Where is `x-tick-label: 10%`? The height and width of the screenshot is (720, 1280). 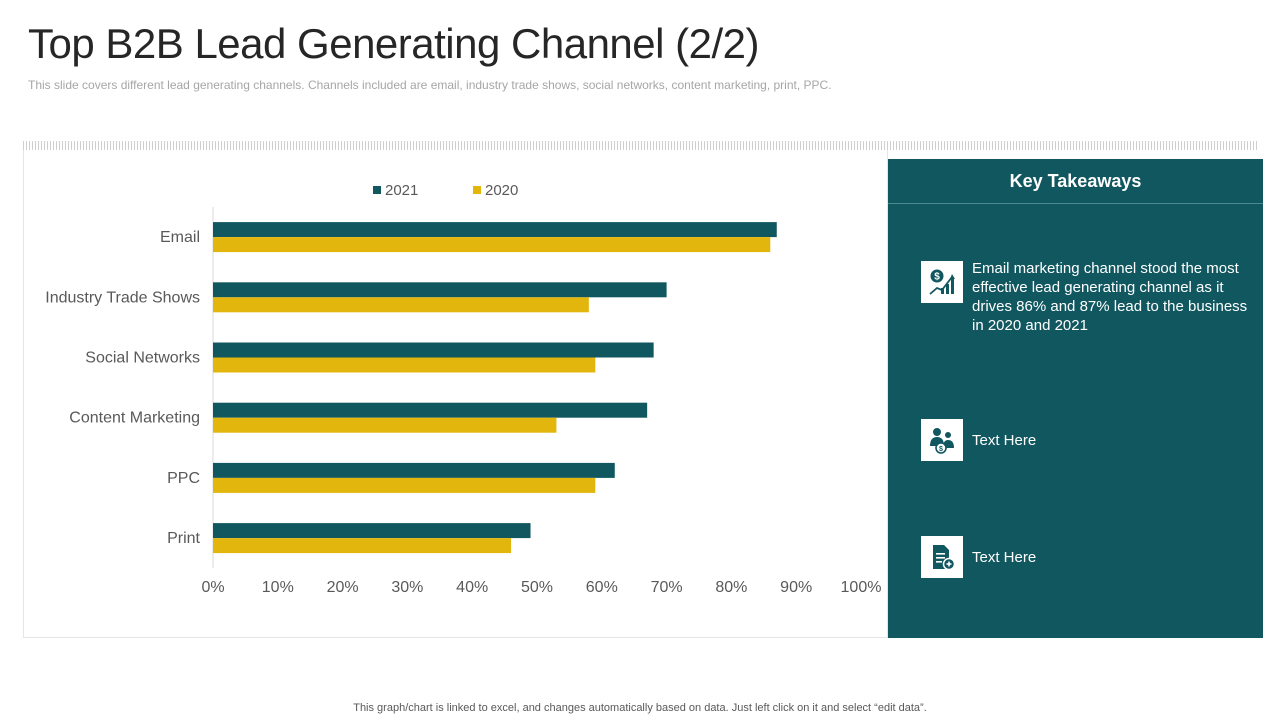
x-tick-label: 10% is located at coordinates (278, 587).